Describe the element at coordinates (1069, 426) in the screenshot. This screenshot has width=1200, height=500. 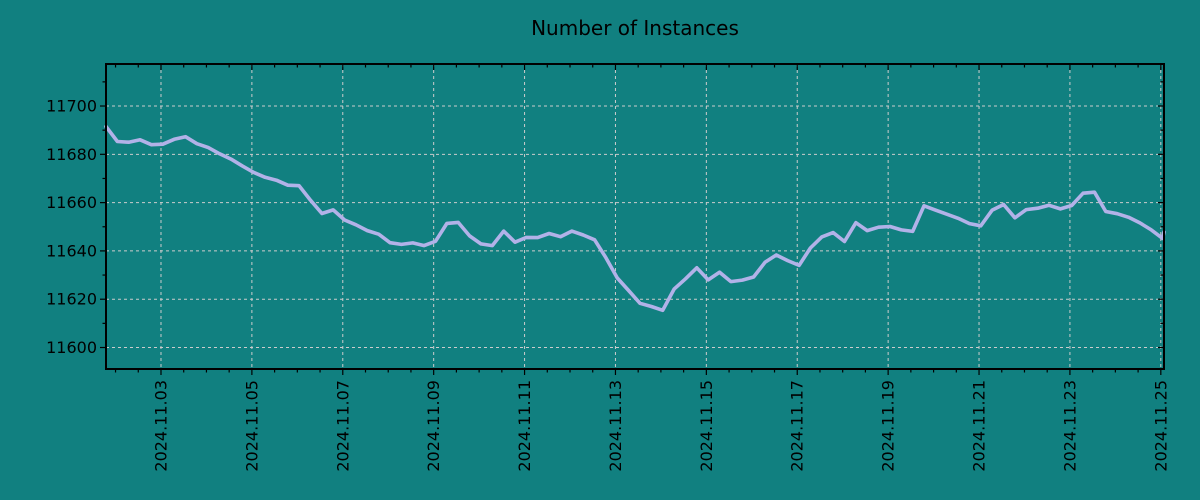
I see `x-tick-label: 2024.11.23` at that location.